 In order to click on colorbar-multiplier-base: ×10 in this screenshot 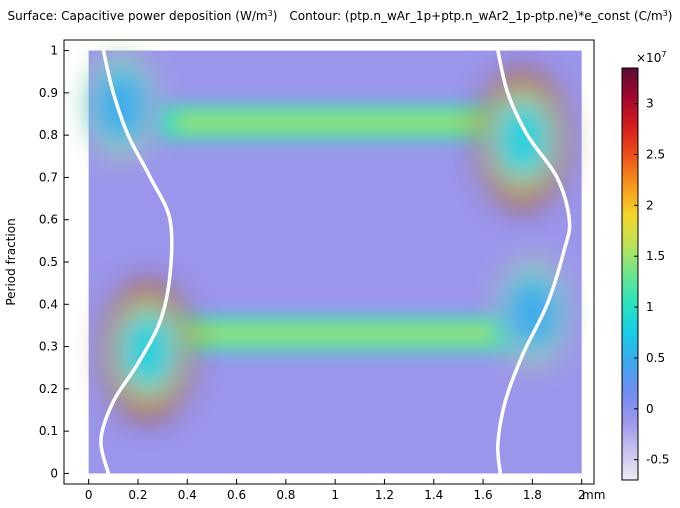, I will do `click(648, 58)`.